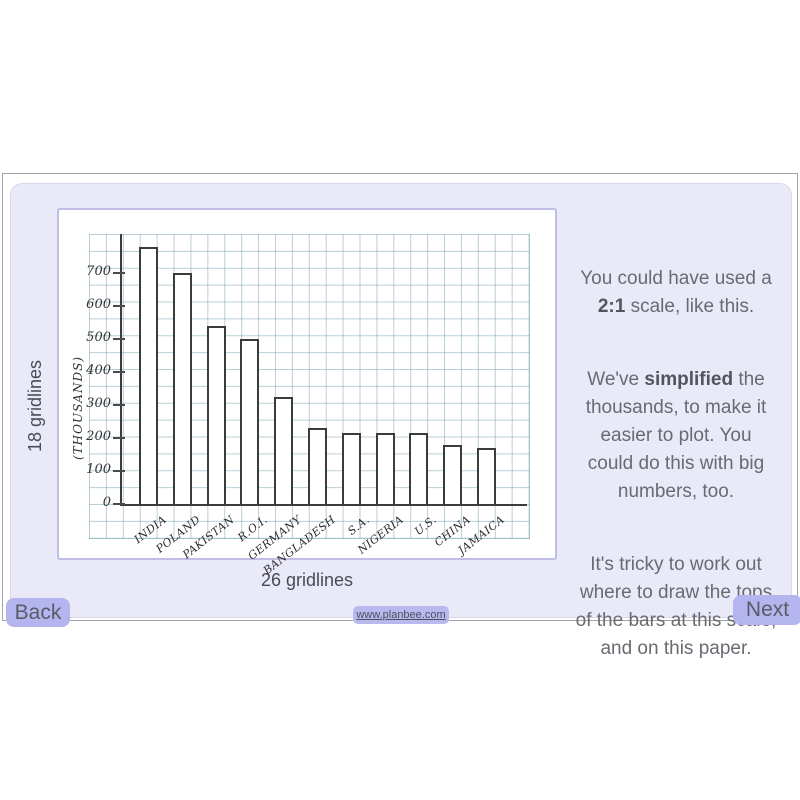  I want to click on y-axis-tick-label: 300, so click(98, 403).